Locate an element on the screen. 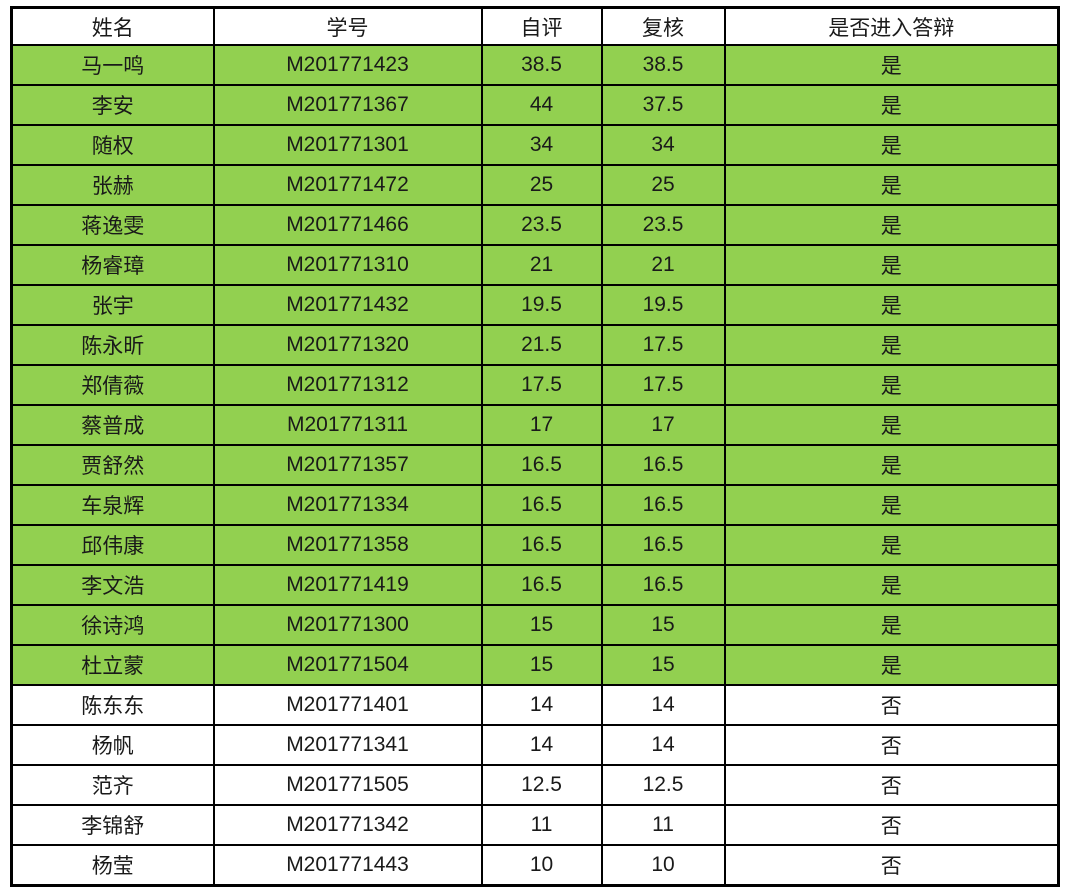 The image size is (1068, 892). cell-self_score: 12.5 is located at coordinates (541, 785).